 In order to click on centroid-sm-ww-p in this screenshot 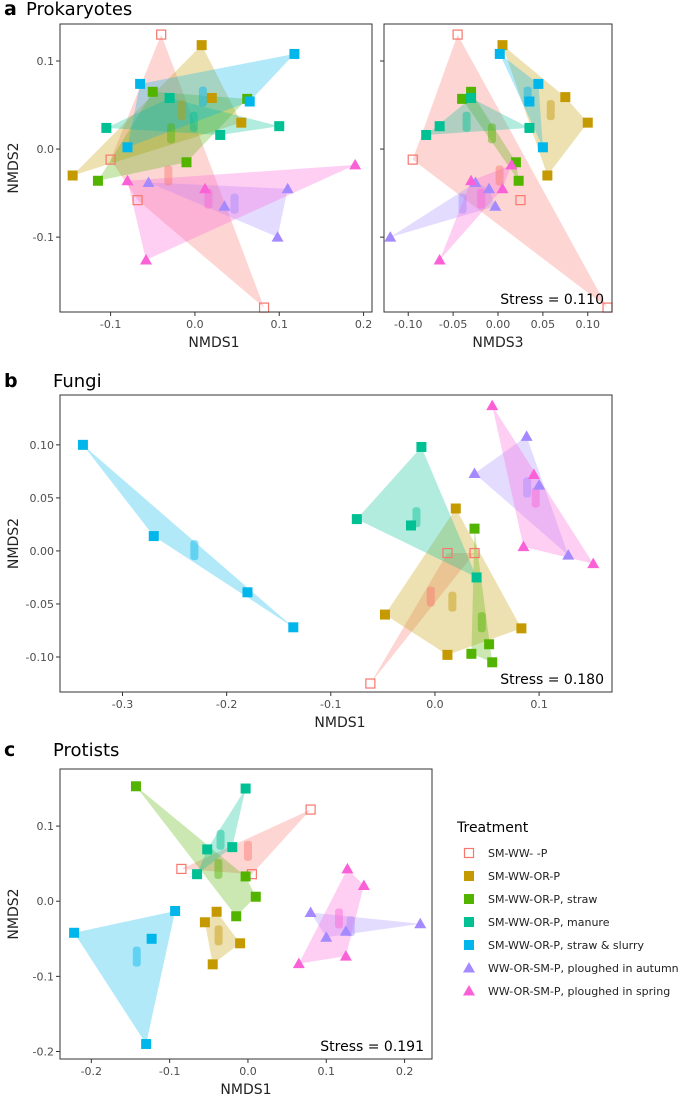, I will do `click(247, 850)`.